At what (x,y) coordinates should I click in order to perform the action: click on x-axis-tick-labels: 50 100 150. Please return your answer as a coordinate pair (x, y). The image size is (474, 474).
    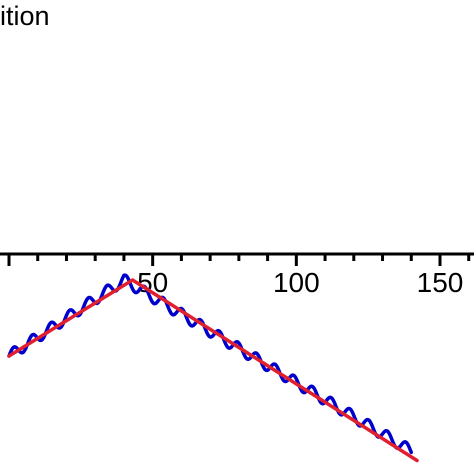
    Looking at the image, I should click on (300, 282).